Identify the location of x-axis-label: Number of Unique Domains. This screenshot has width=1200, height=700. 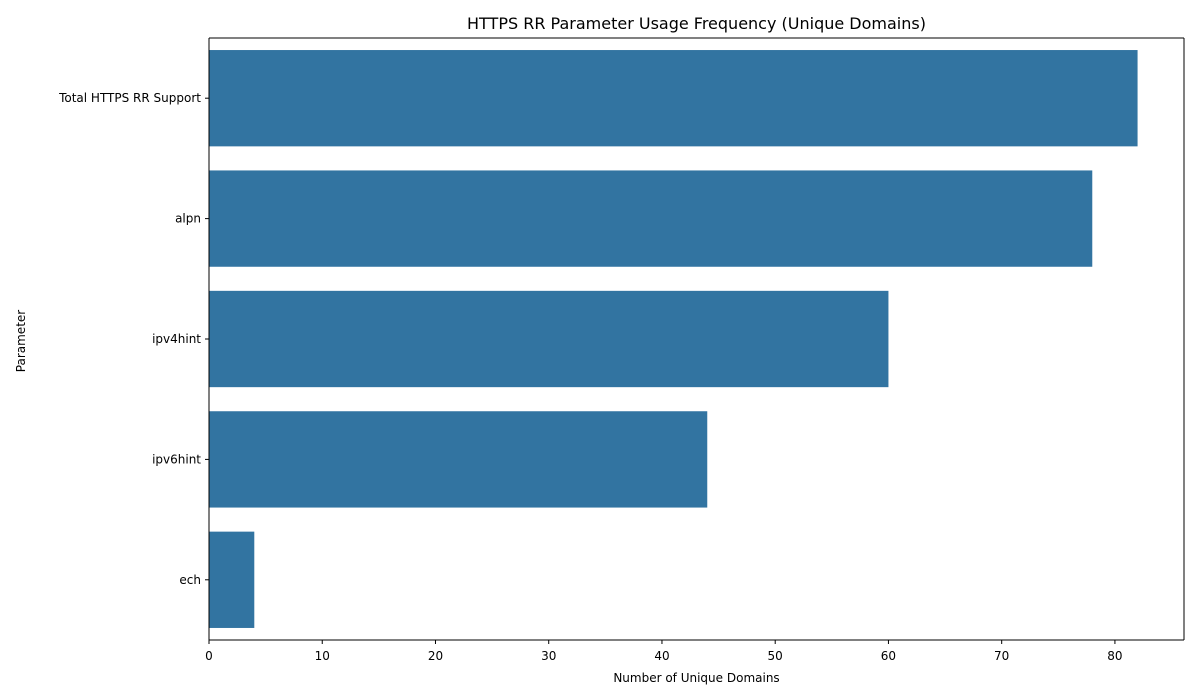
(696, 678).